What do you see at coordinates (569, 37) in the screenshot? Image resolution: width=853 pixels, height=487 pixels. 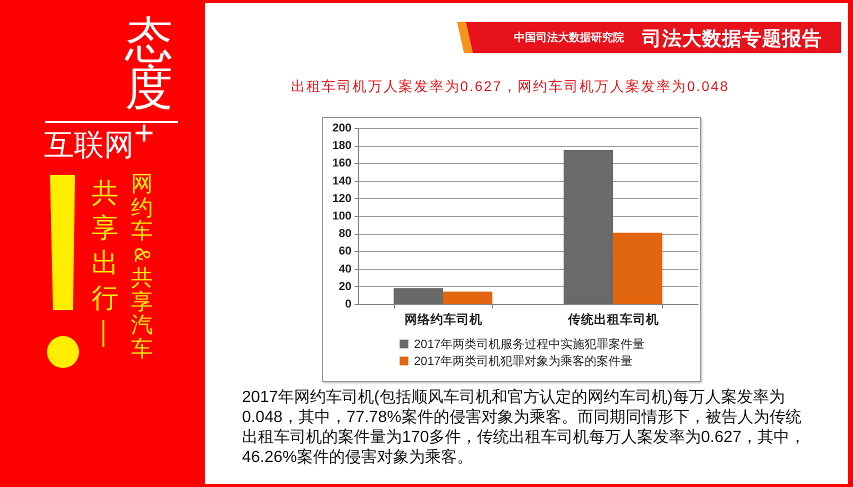 I see `text: 中国司法大数据研究院` at bounding box center [569, 37].